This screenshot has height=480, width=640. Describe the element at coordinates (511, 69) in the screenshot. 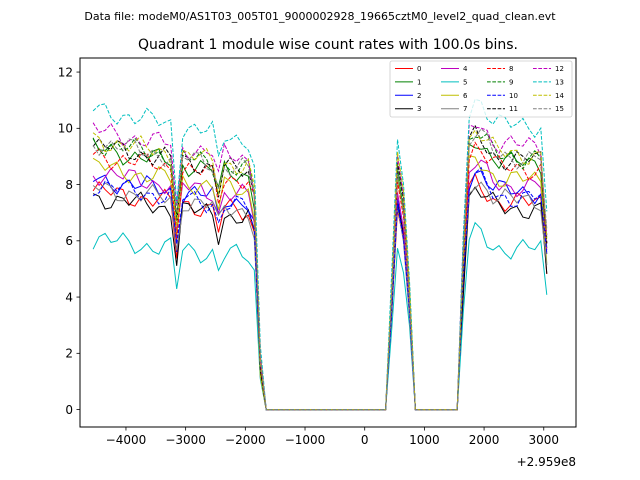

I see `legend-label-8: 8` at that location.